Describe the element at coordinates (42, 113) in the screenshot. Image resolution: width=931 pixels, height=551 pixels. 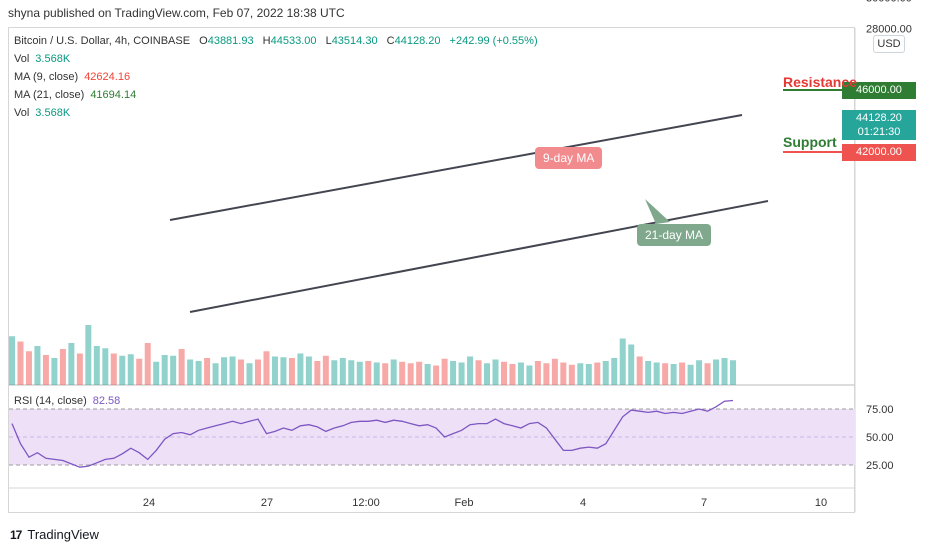
I see `vol2-legend: Vol 3.568K` at that location.